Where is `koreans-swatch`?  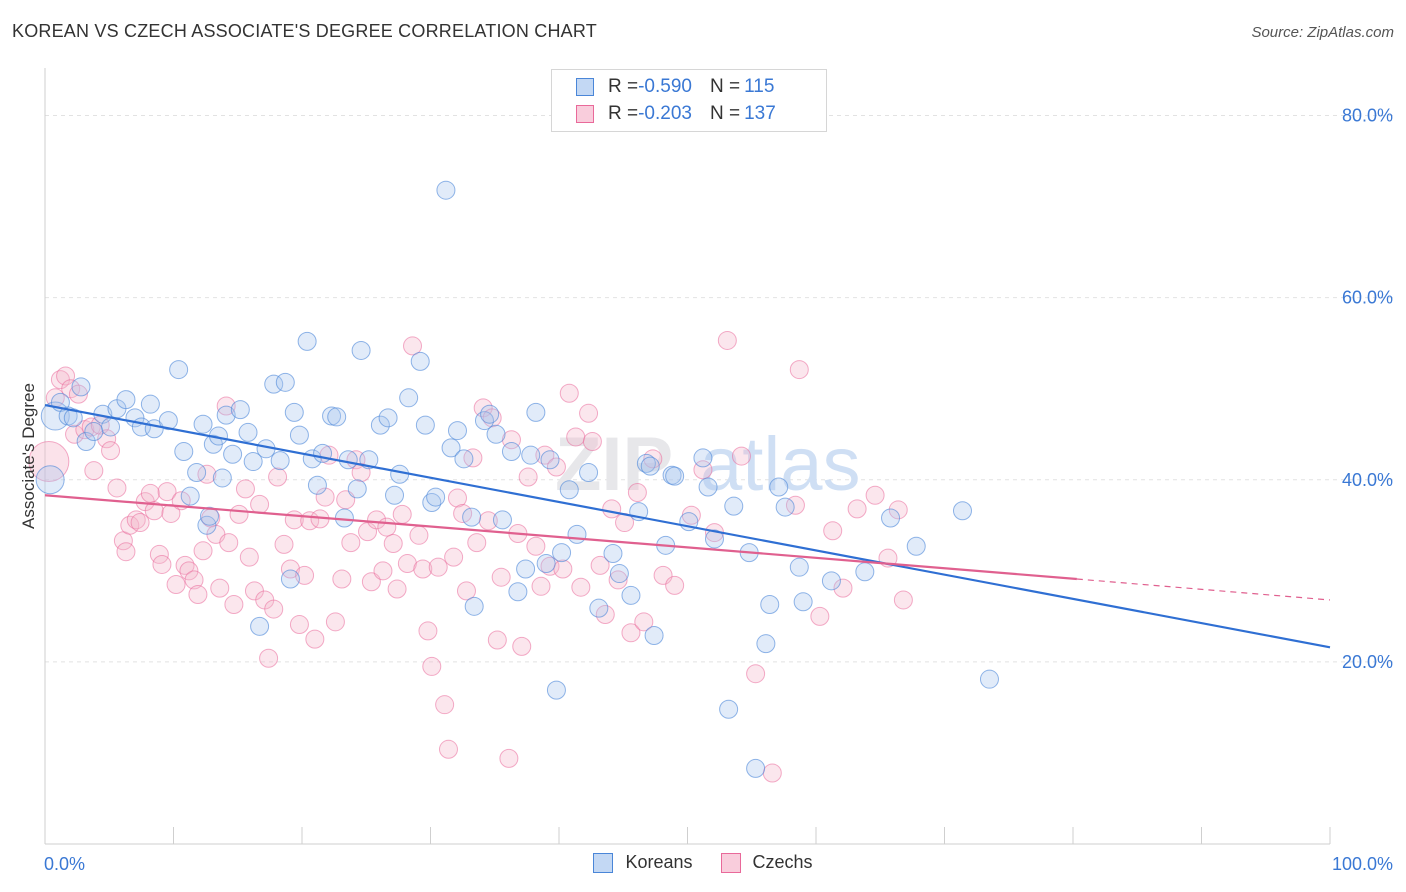
koreans-swatch is located at coordinates (603, 862).